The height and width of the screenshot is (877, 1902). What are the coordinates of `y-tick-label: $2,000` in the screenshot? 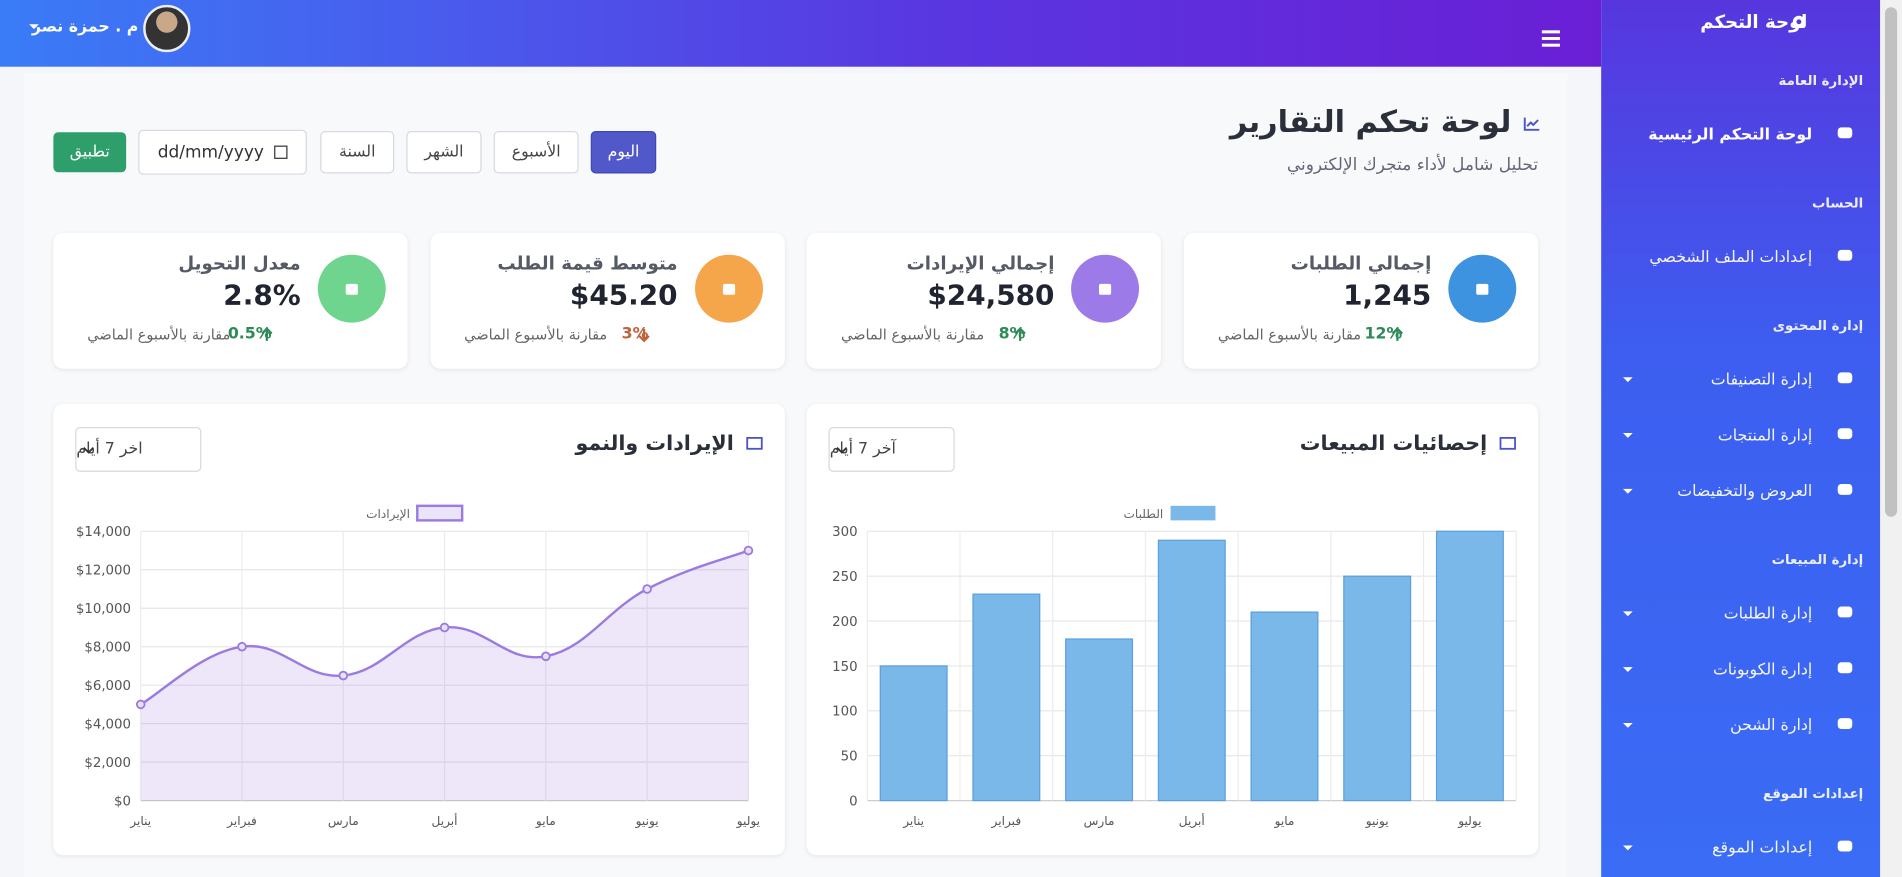 It's located at (107, 763).